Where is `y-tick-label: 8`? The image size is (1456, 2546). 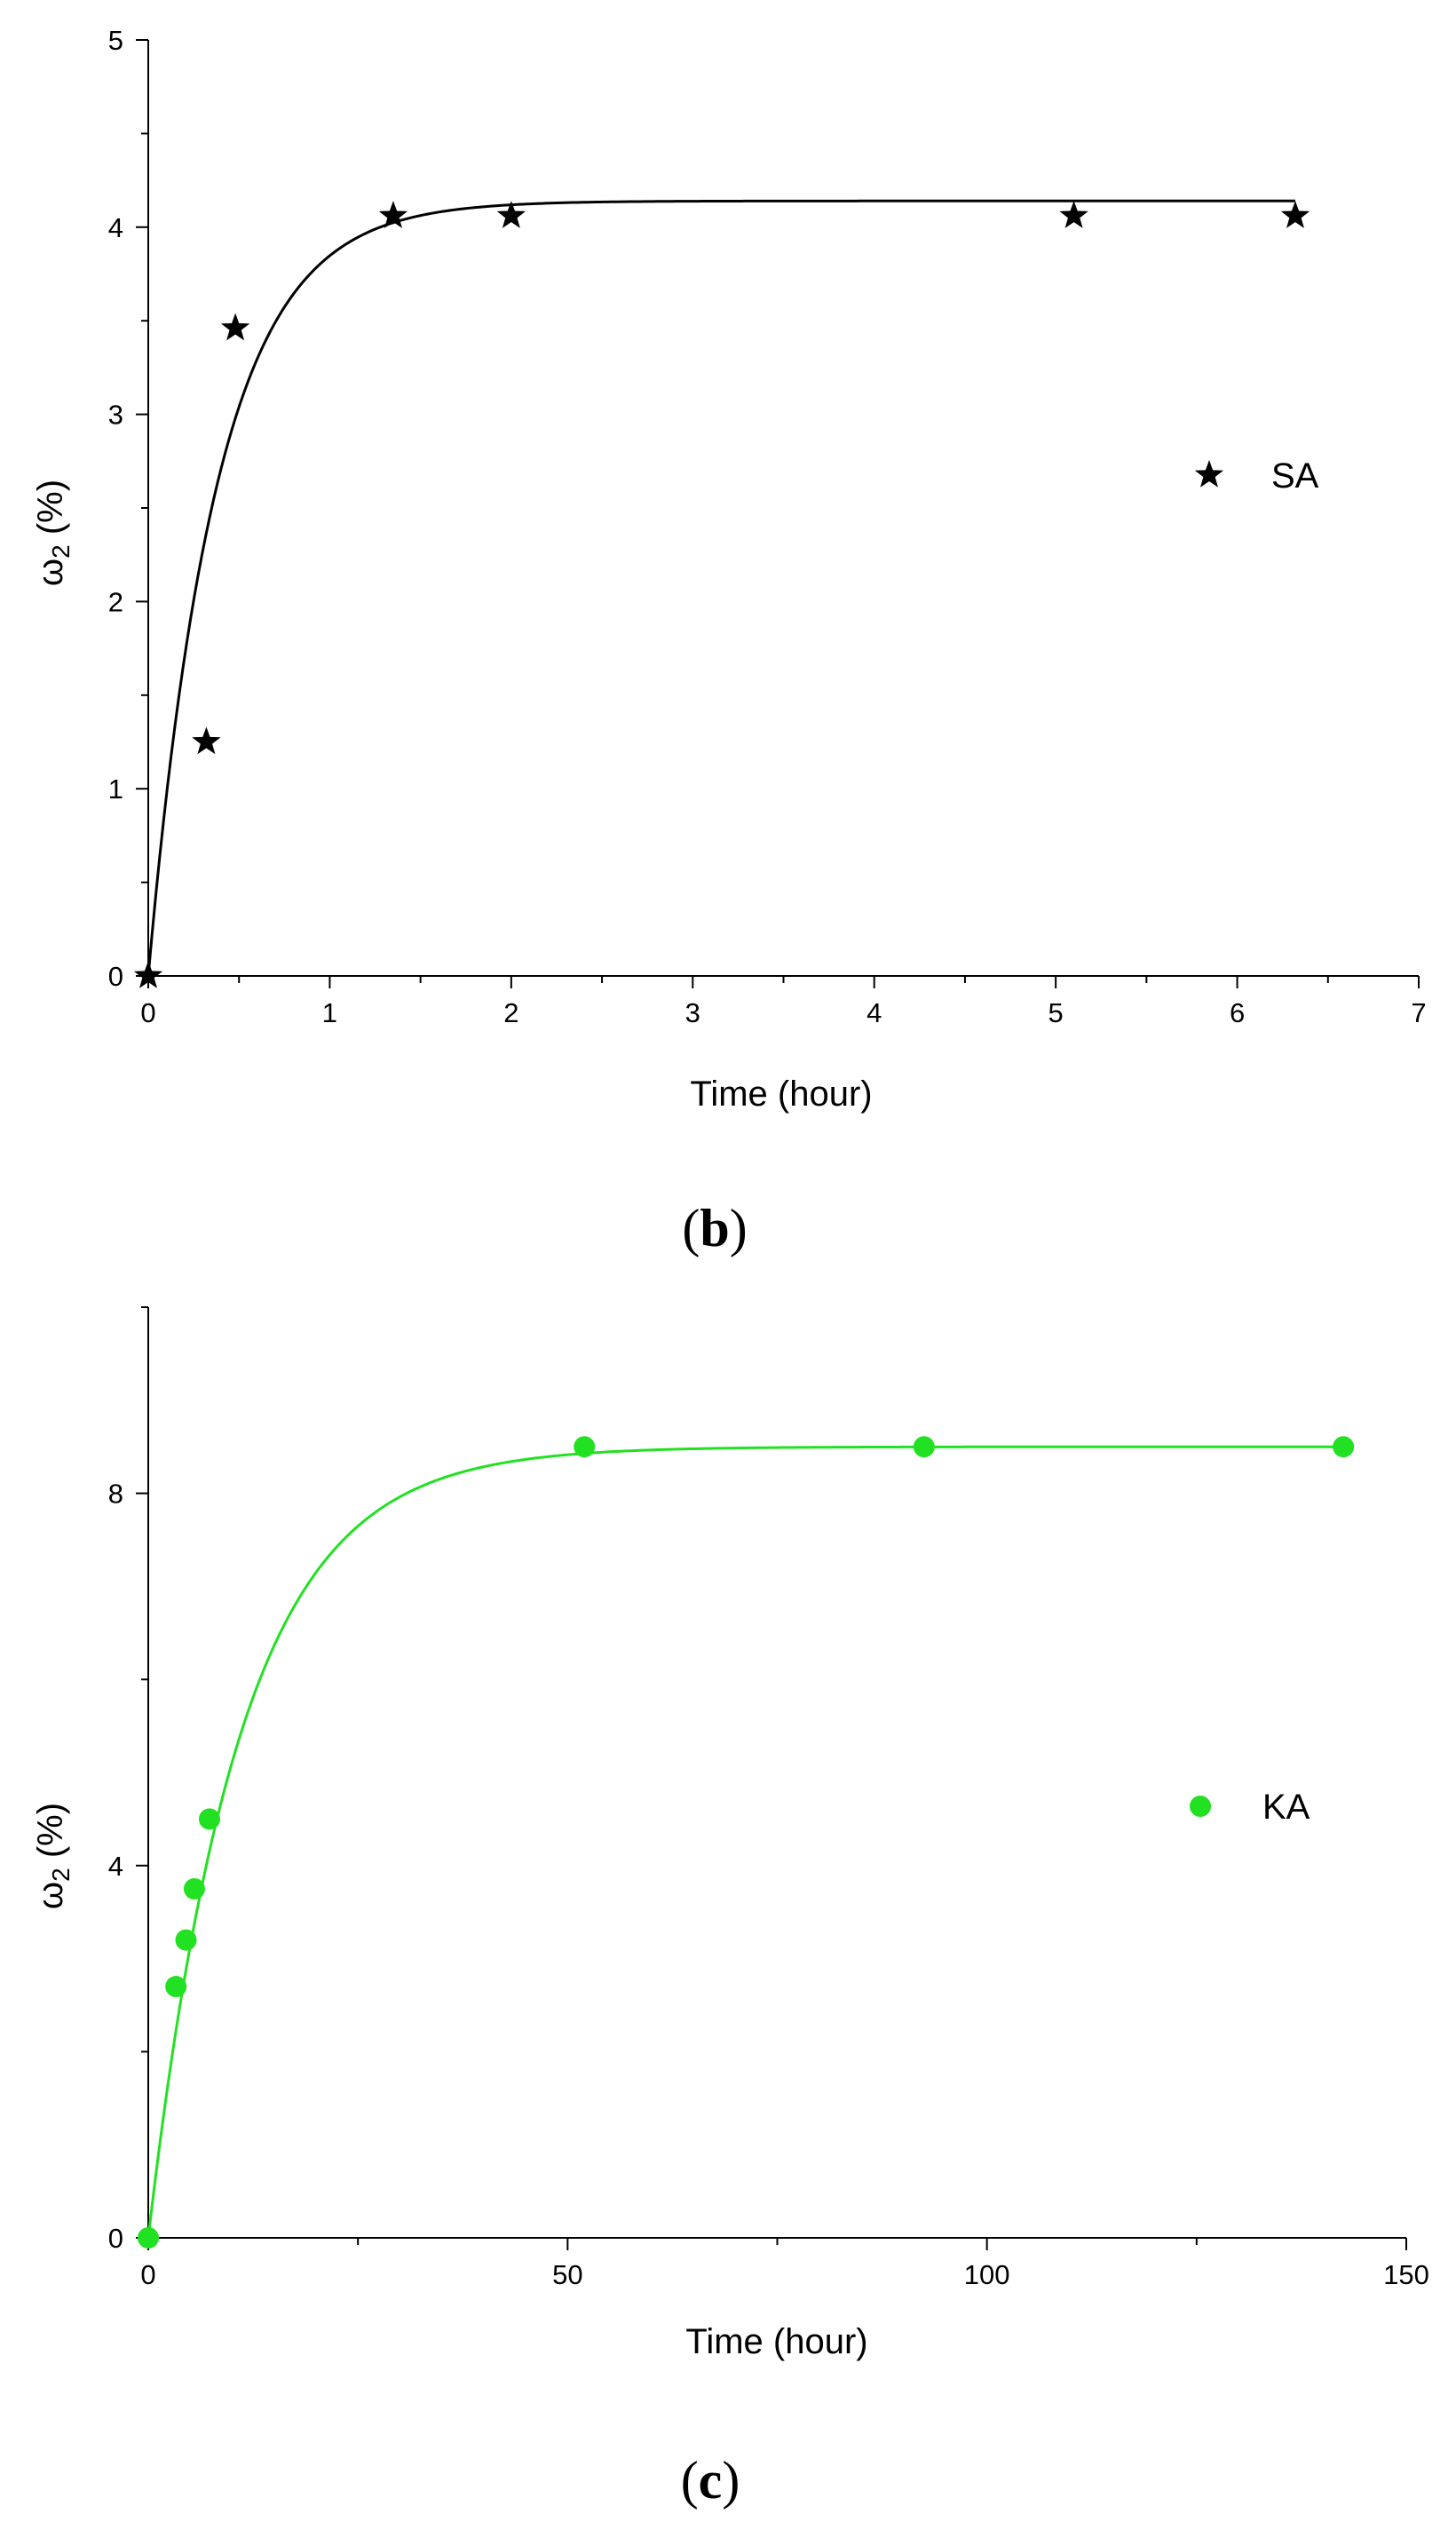 y-tick-label: 8 is located at coordinates (115, 1494).